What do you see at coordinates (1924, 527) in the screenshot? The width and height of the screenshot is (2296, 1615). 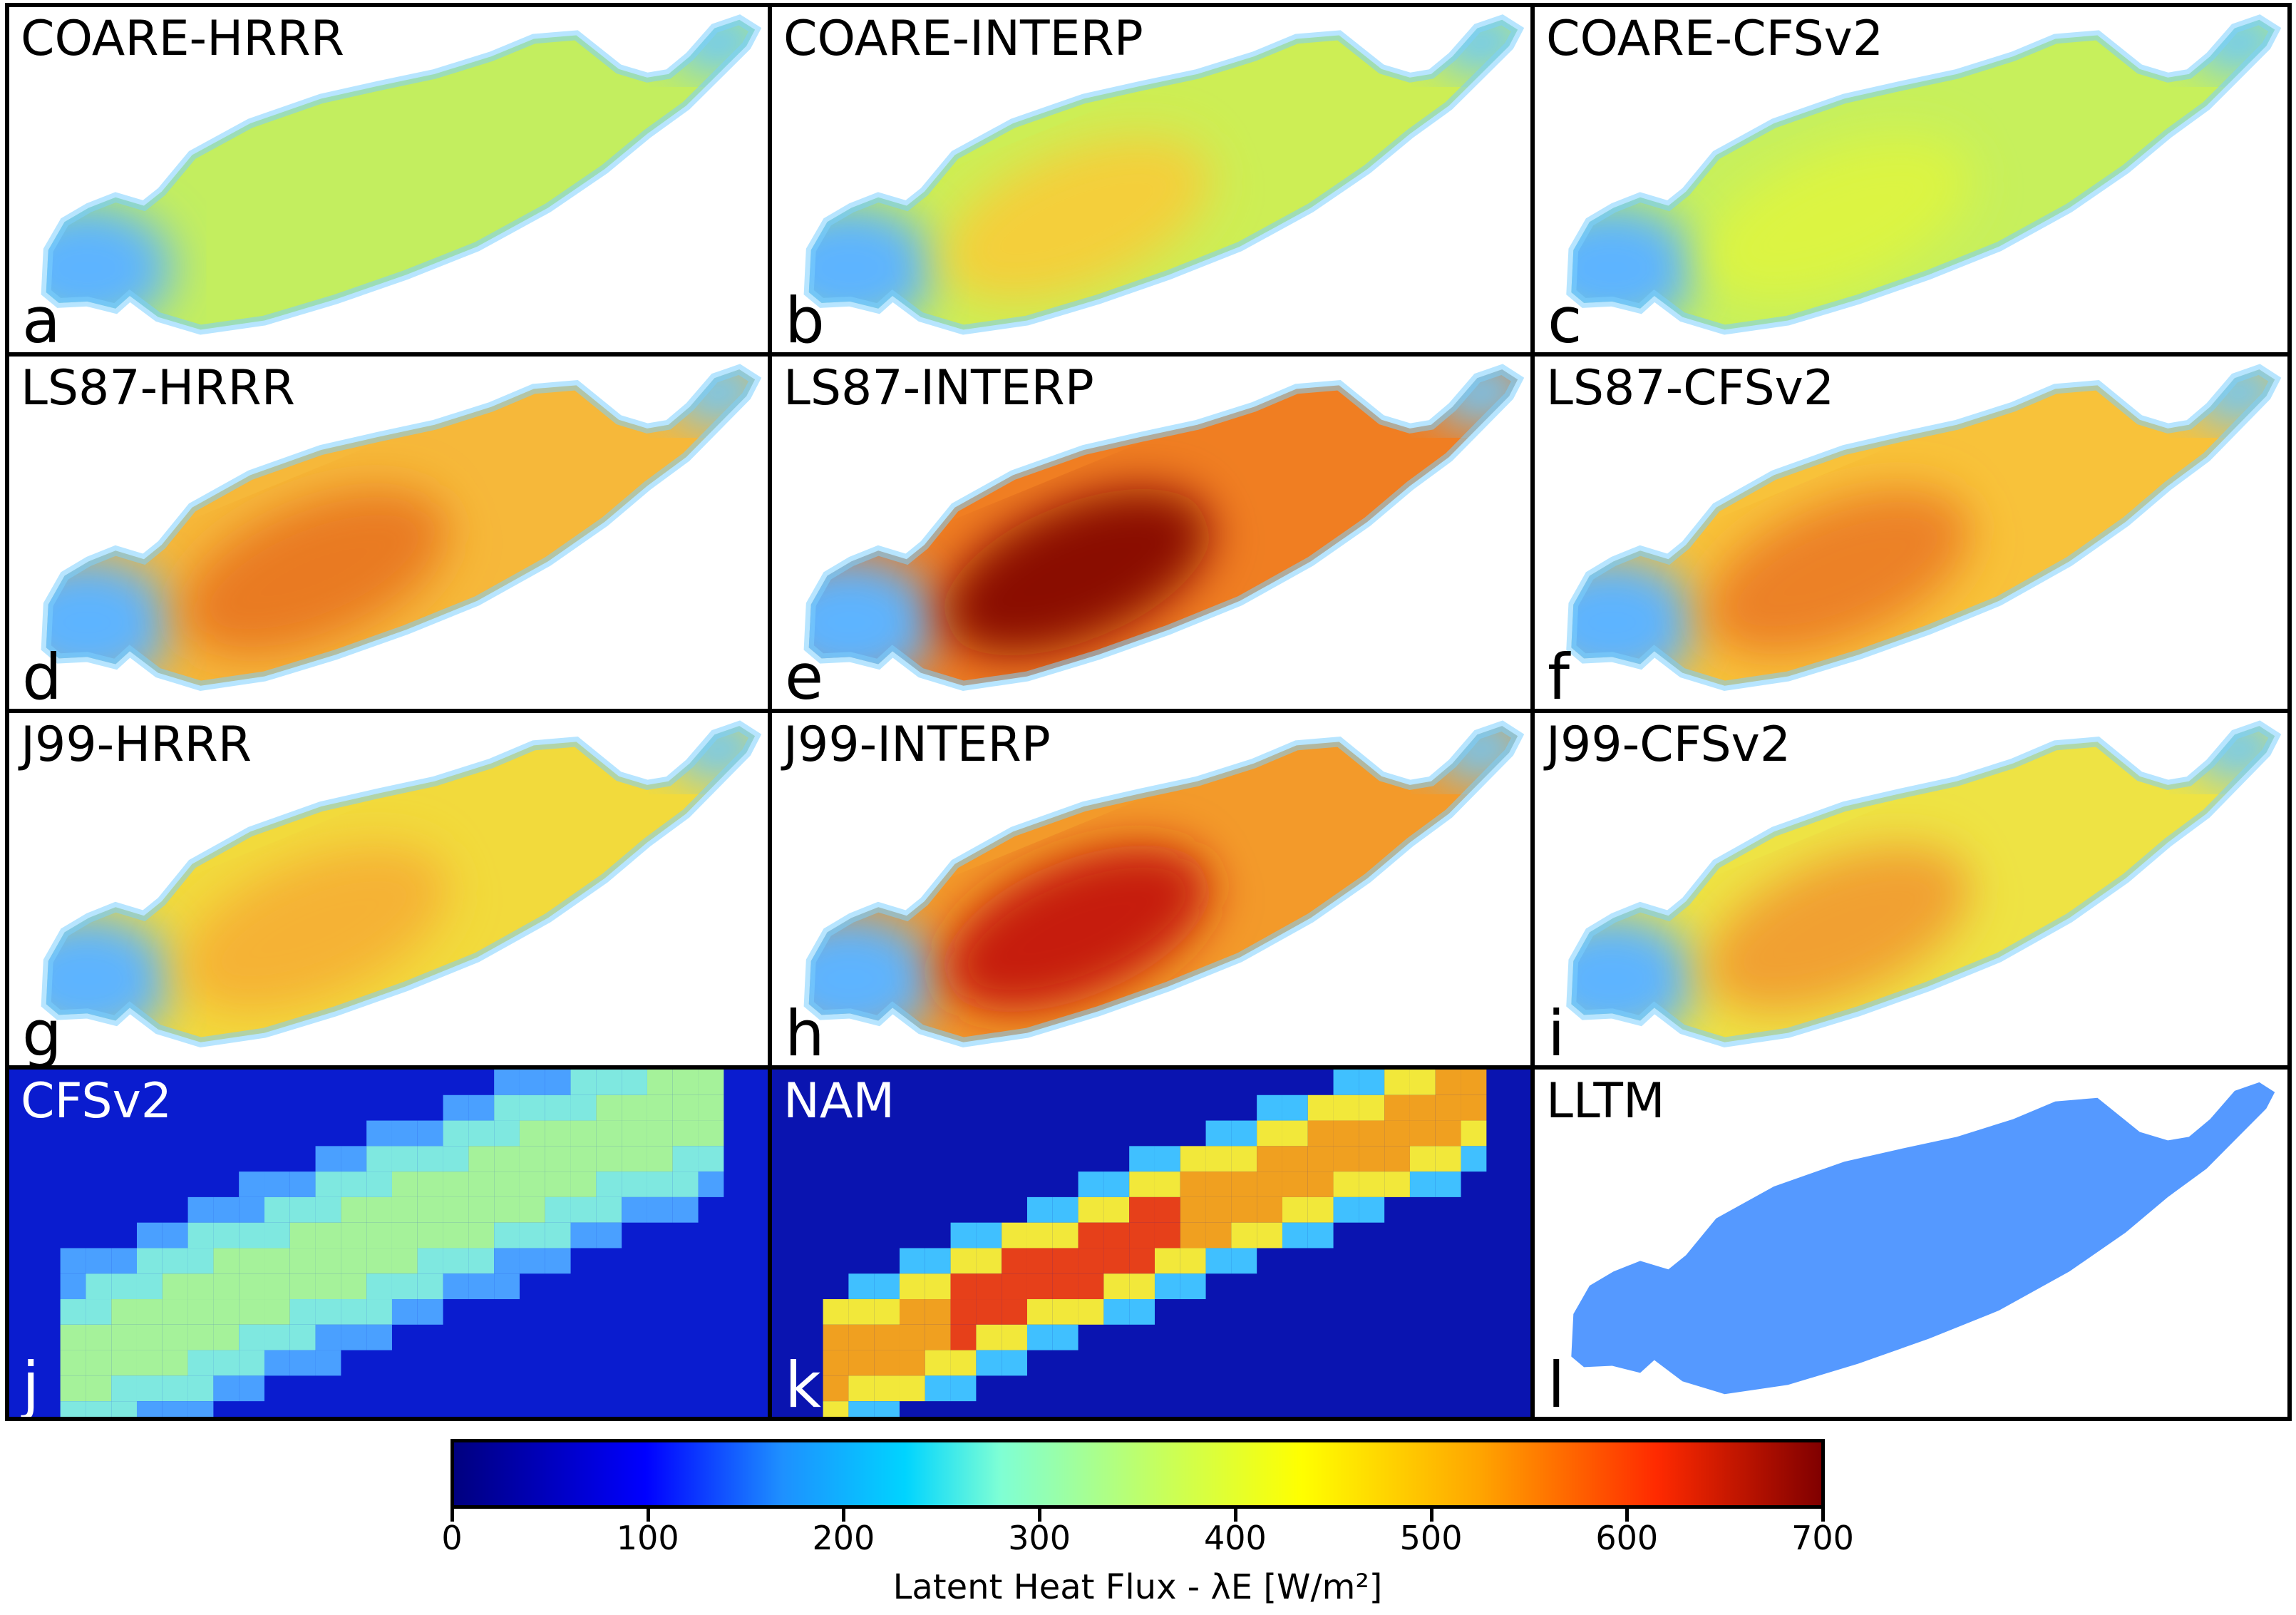 I see `map-f` at bounding box center [1924, 527].